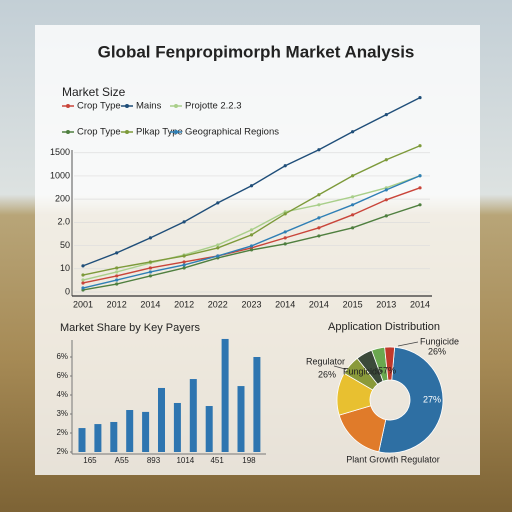  Describe the element at coordinates (65, 245) in the screenshot. I see `y-tick-label: 50` at that location.